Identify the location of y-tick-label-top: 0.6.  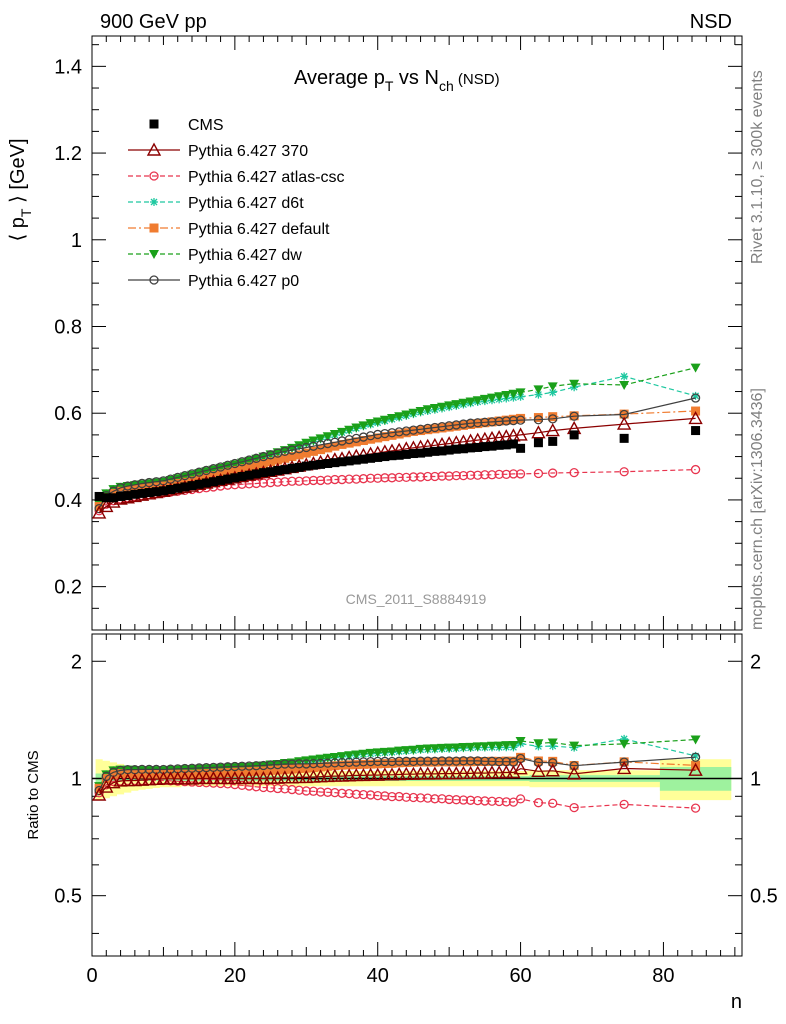
(68, 414).